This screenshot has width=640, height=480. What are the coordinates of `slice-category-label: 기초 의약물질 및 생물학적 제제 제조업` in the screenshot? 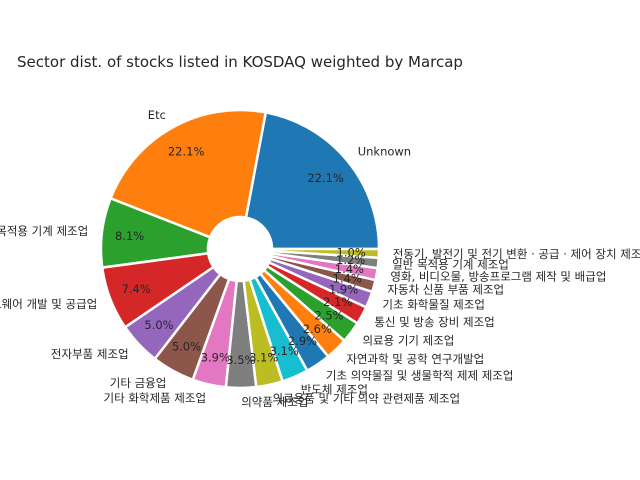 It's located at (420, 375).